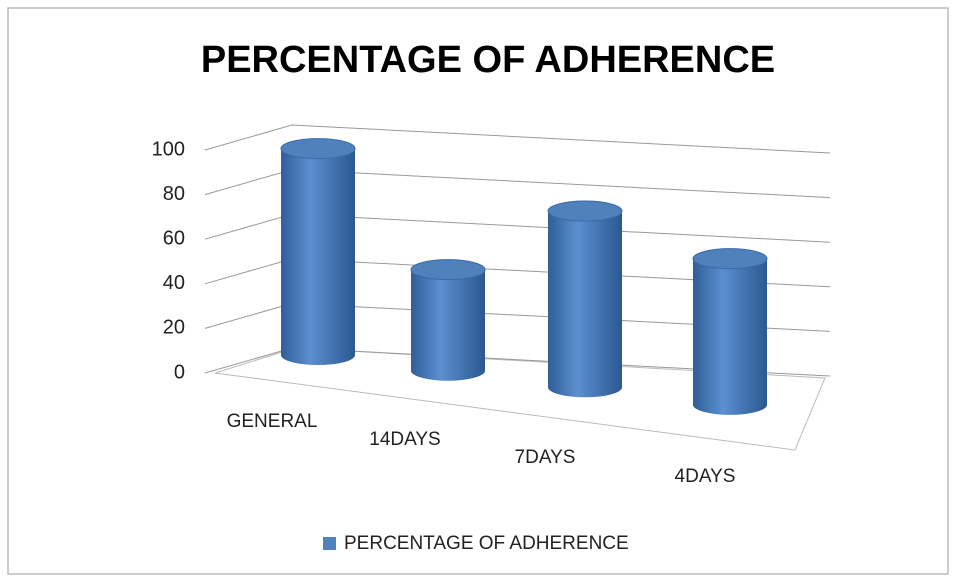 The image size is (956, 582). What do you see at coordinates (404, 439) in the screenshot?
I see `x-tick-label: 14DAYS` at bounding box center [404, 439].